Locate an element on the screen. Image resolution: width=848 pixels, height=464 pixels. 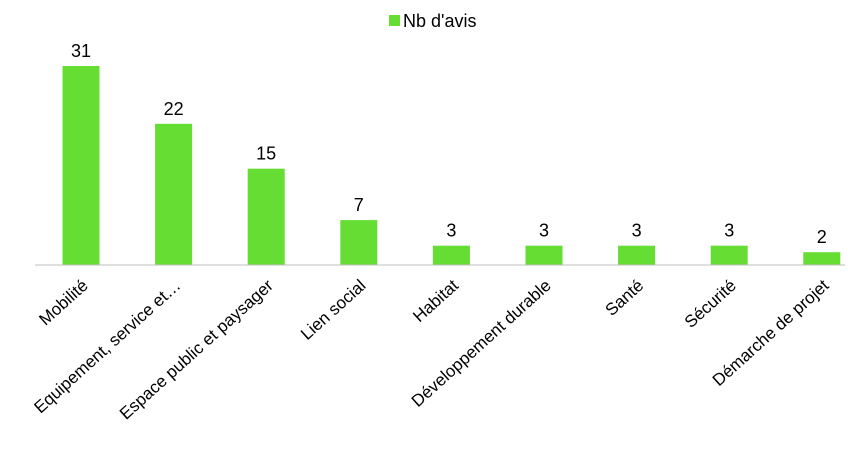
category-label: Mobilité is located at coordinates (63, 302).